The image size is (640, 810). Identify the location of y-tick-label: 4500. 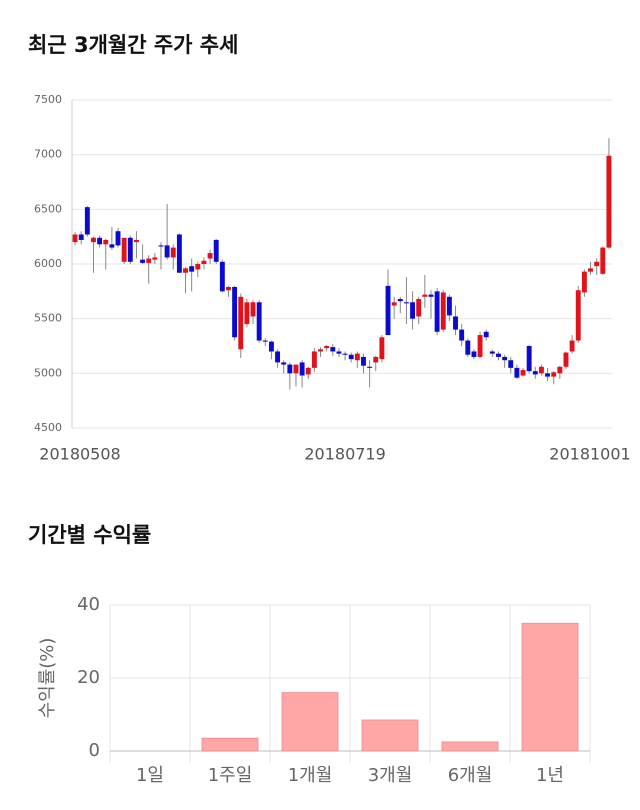
(48, 427).